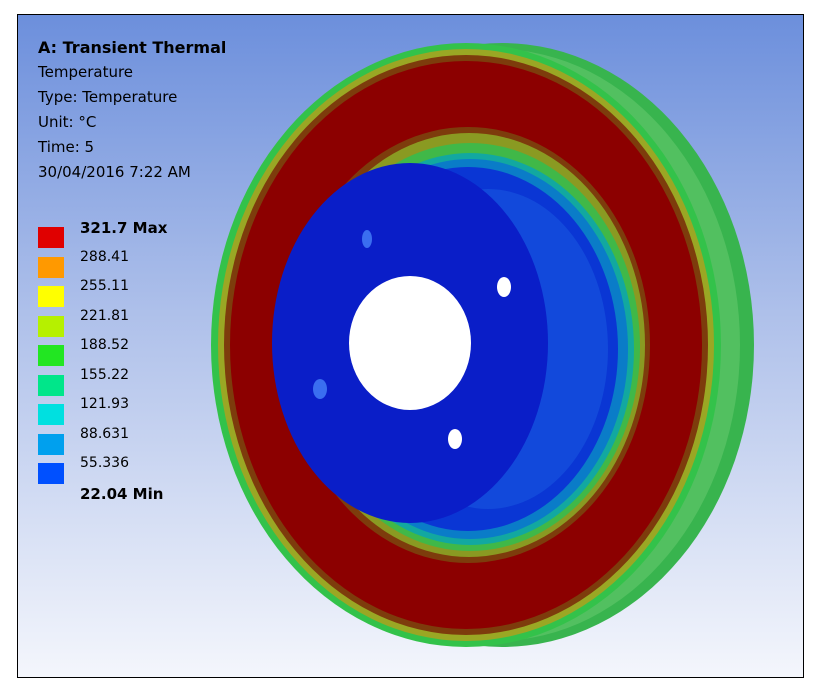  Describe the element at coordinates (86, 72) in the screenshot. I see `result-name: Temperature` at that location.